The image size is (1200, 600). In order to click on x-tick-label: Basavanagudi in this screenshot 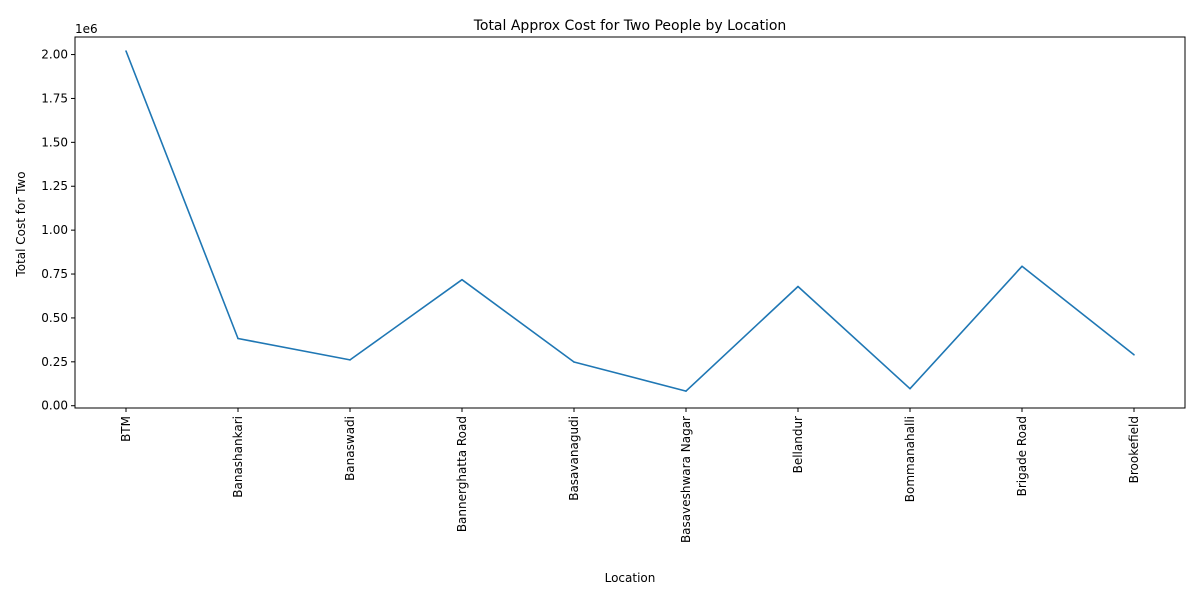, I will do `click(574, 458)`.